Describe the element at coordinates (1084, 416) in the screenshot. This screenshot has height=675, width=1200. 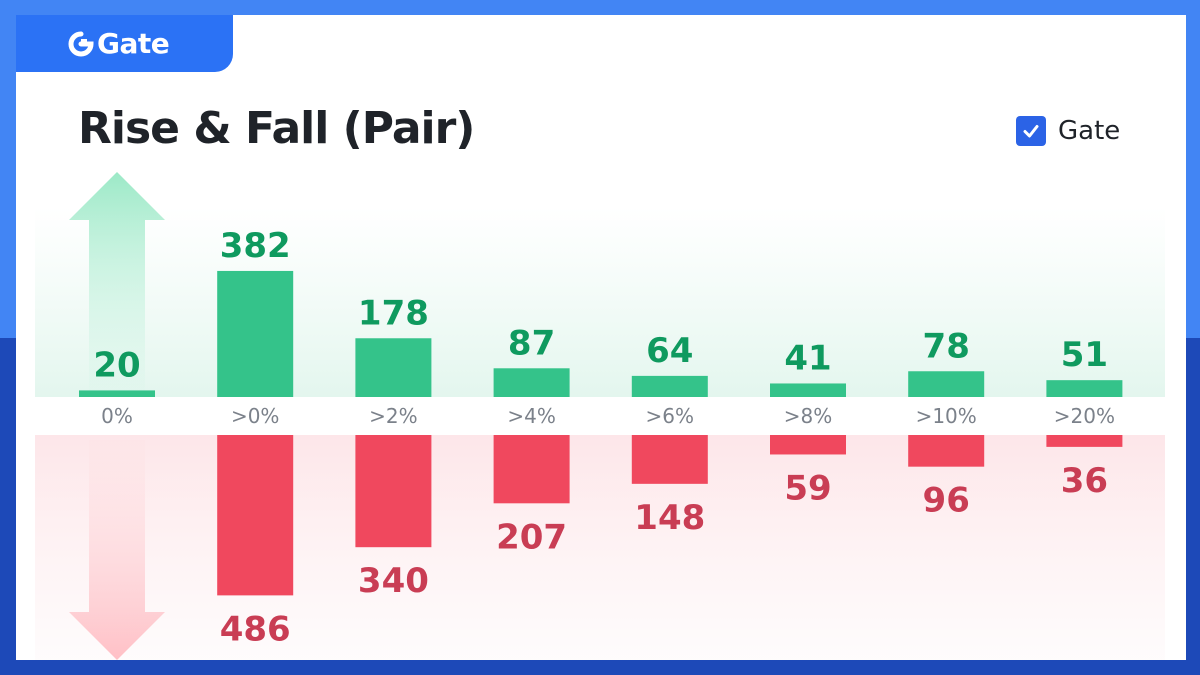
I see `category-tick-label: >20%` at that location.